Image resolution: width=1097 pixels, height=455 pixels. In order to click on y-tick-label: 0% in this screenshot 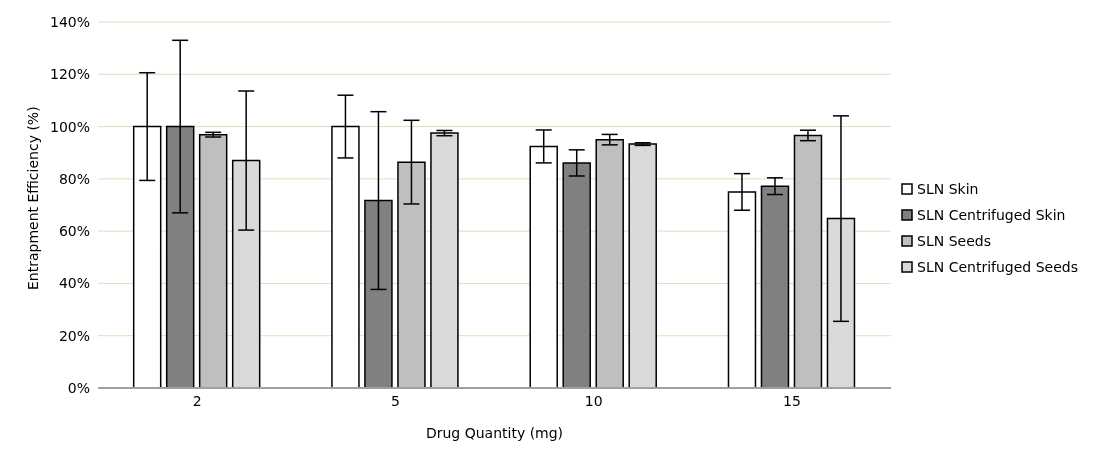, I will do `click(78, 387)`.